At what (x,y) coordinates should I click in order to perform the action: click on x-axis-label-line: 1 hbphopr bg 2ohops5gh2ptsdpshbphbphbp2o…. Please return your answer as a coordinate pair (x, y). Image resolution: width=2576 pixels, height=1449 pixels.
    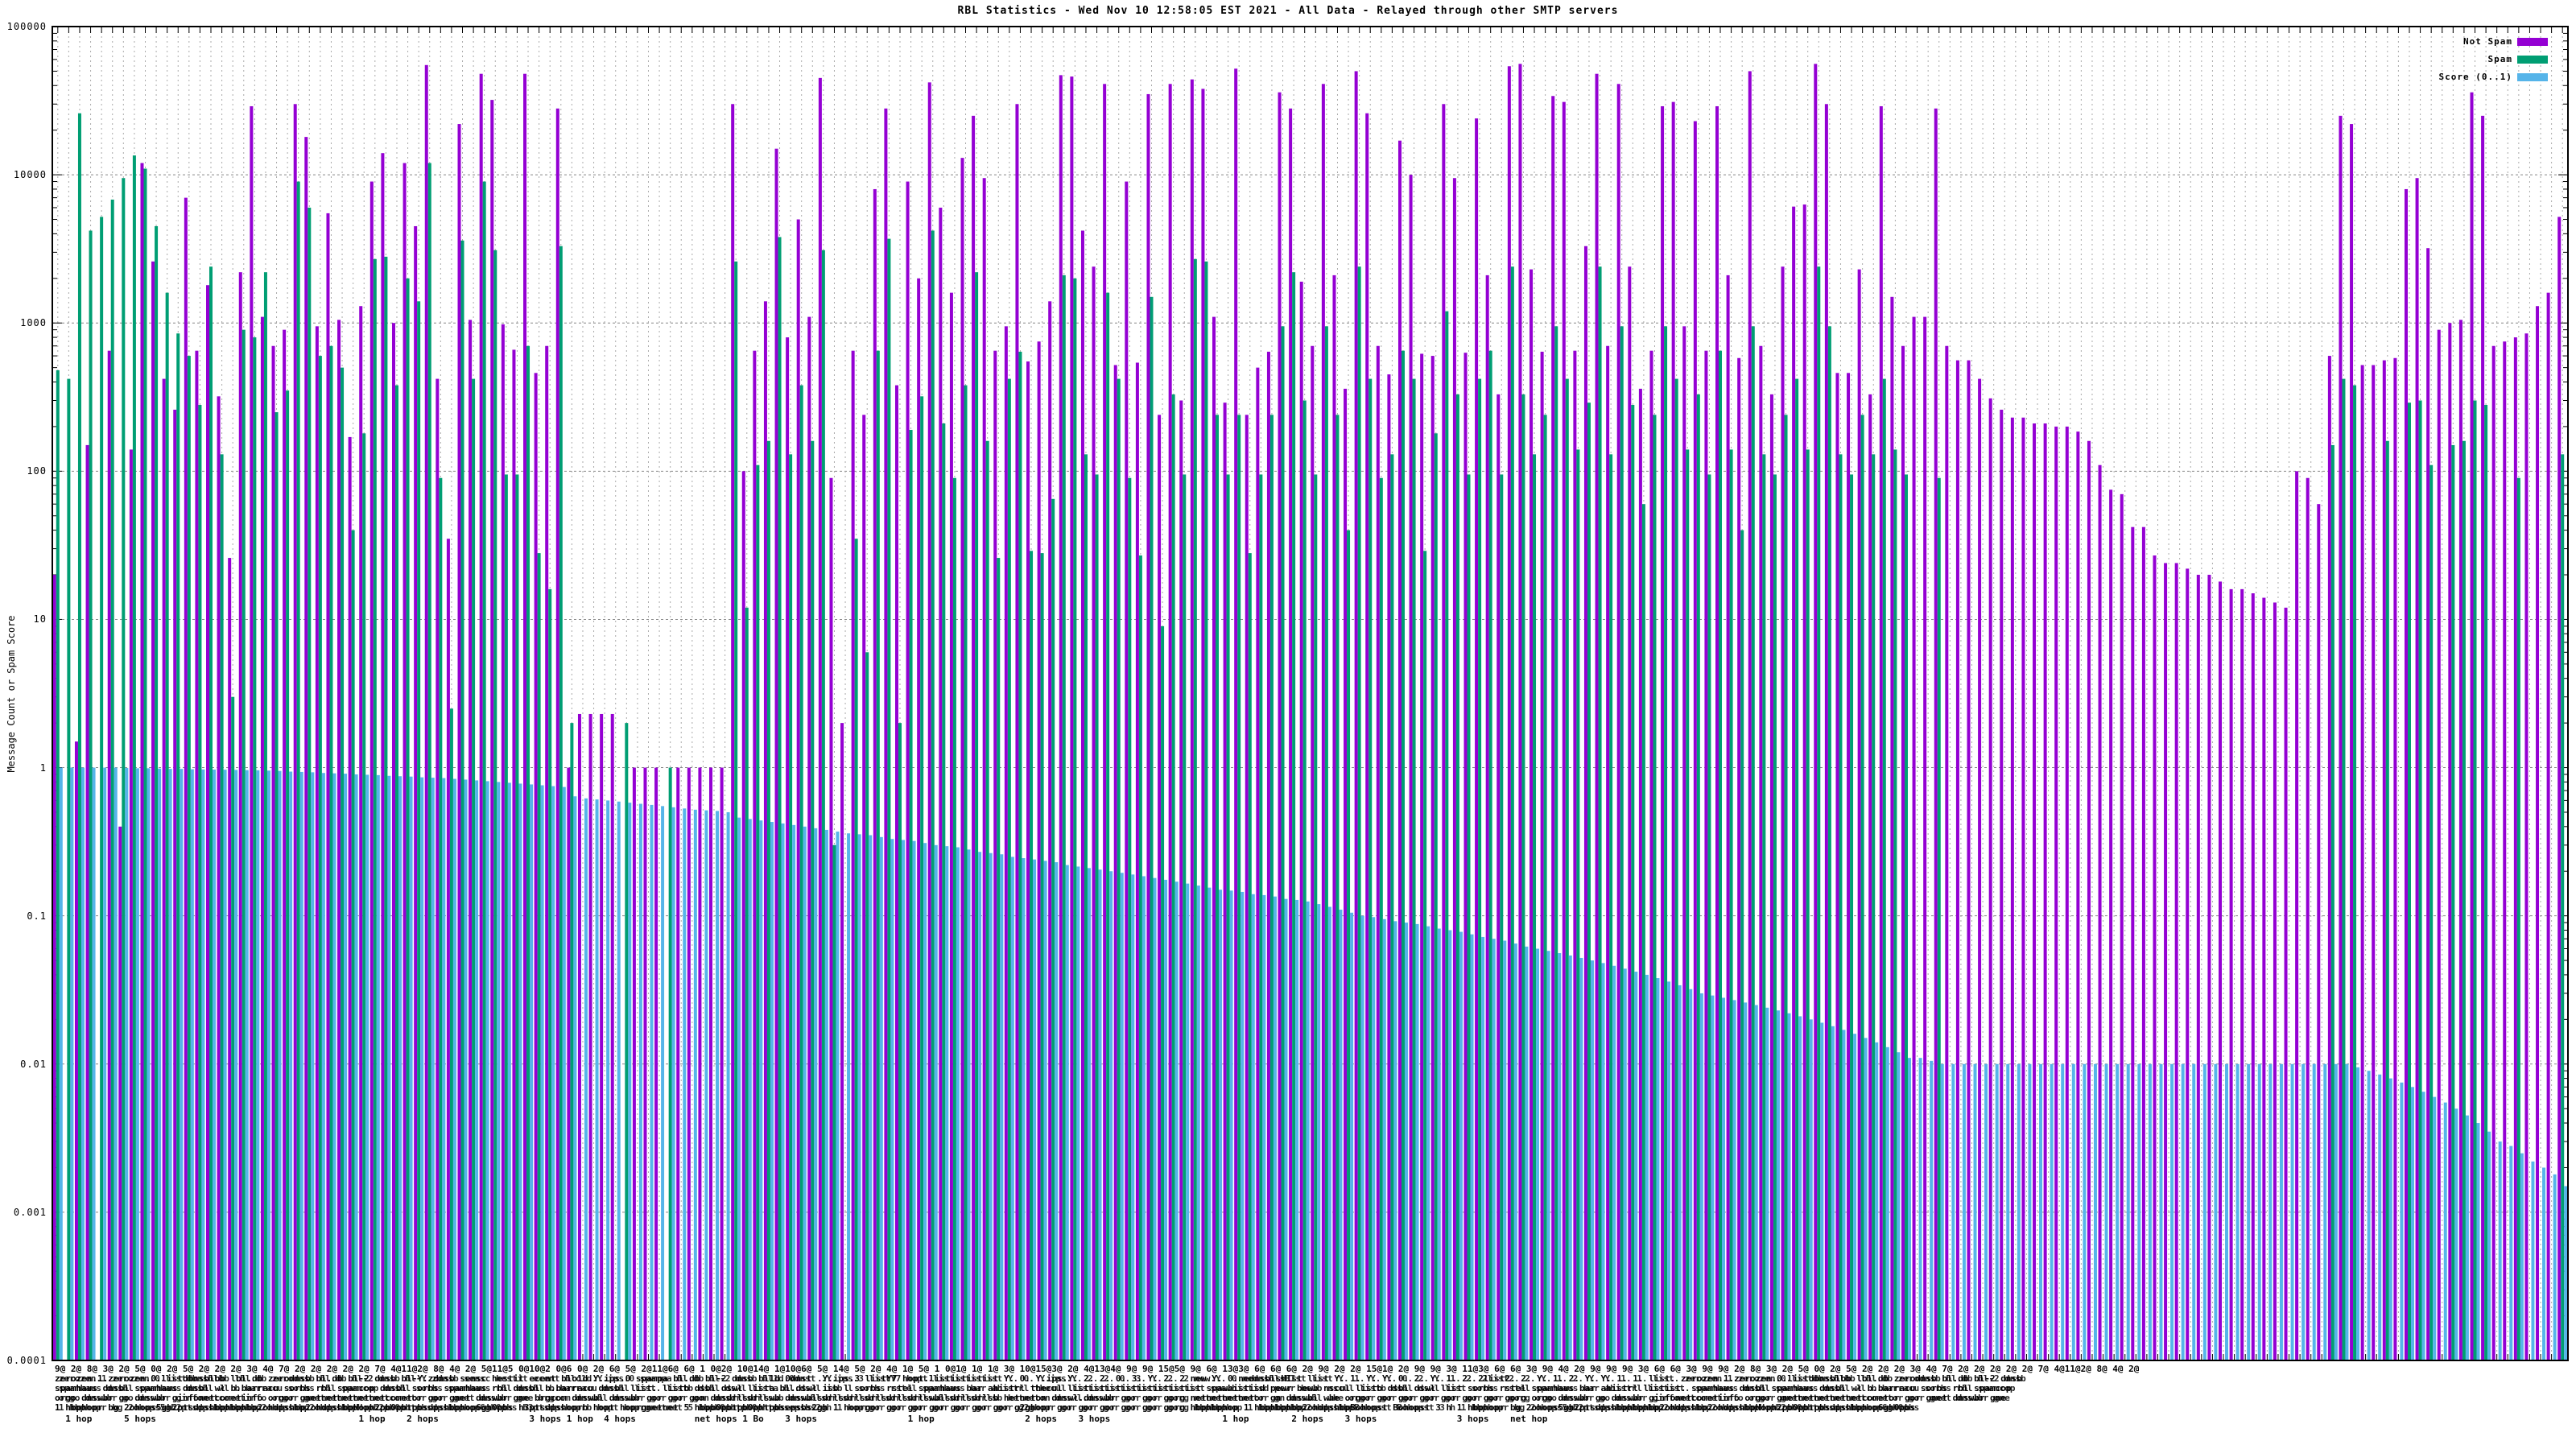
    Looking at the image, I should click on (985, 1407).